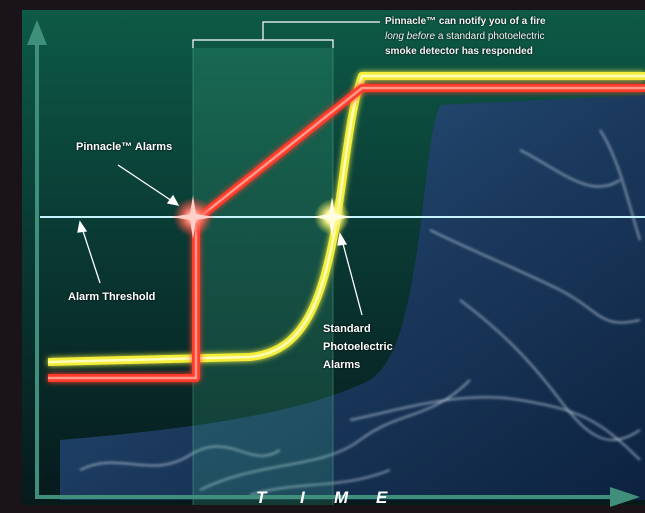 This screenshot has width=645, height=513. Describe the element at coordinates (625, 497) in the screenshot. I see `x-axis-arrow-icon` at that location.